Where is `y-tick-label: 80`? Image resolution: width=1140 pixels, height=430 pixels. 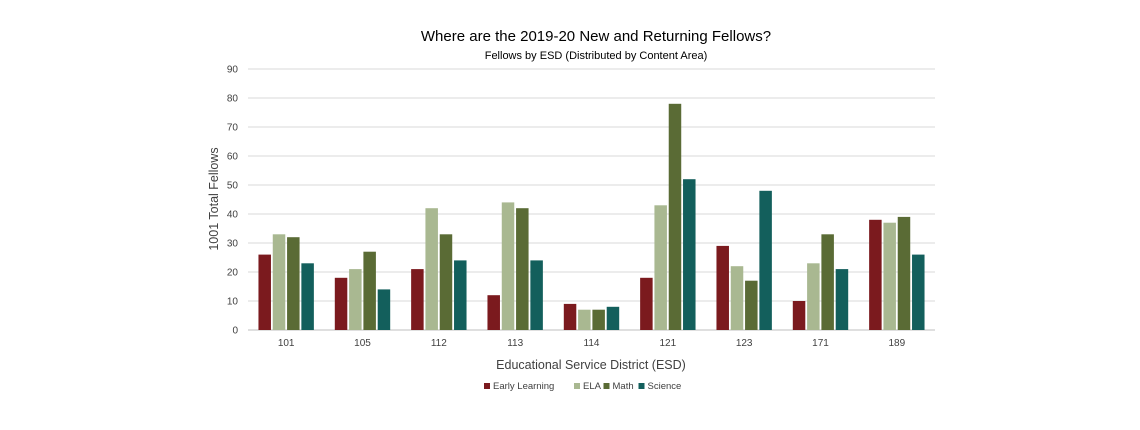
y-tick-label: 80 is located at coordinates (233, 99).